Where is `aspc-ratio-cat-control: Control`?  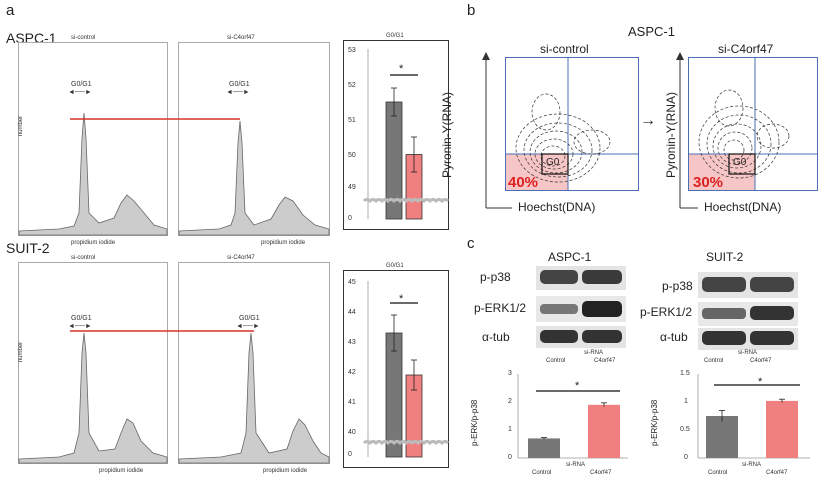
aspc-ratio-cat-control: Control is located at coordinates (542, 473).